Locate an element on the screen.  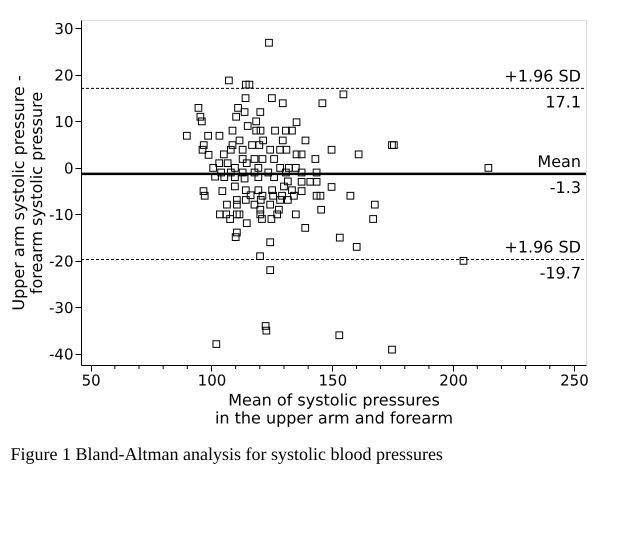
y-tick-label: -20 is located at coordinates (61, 261).